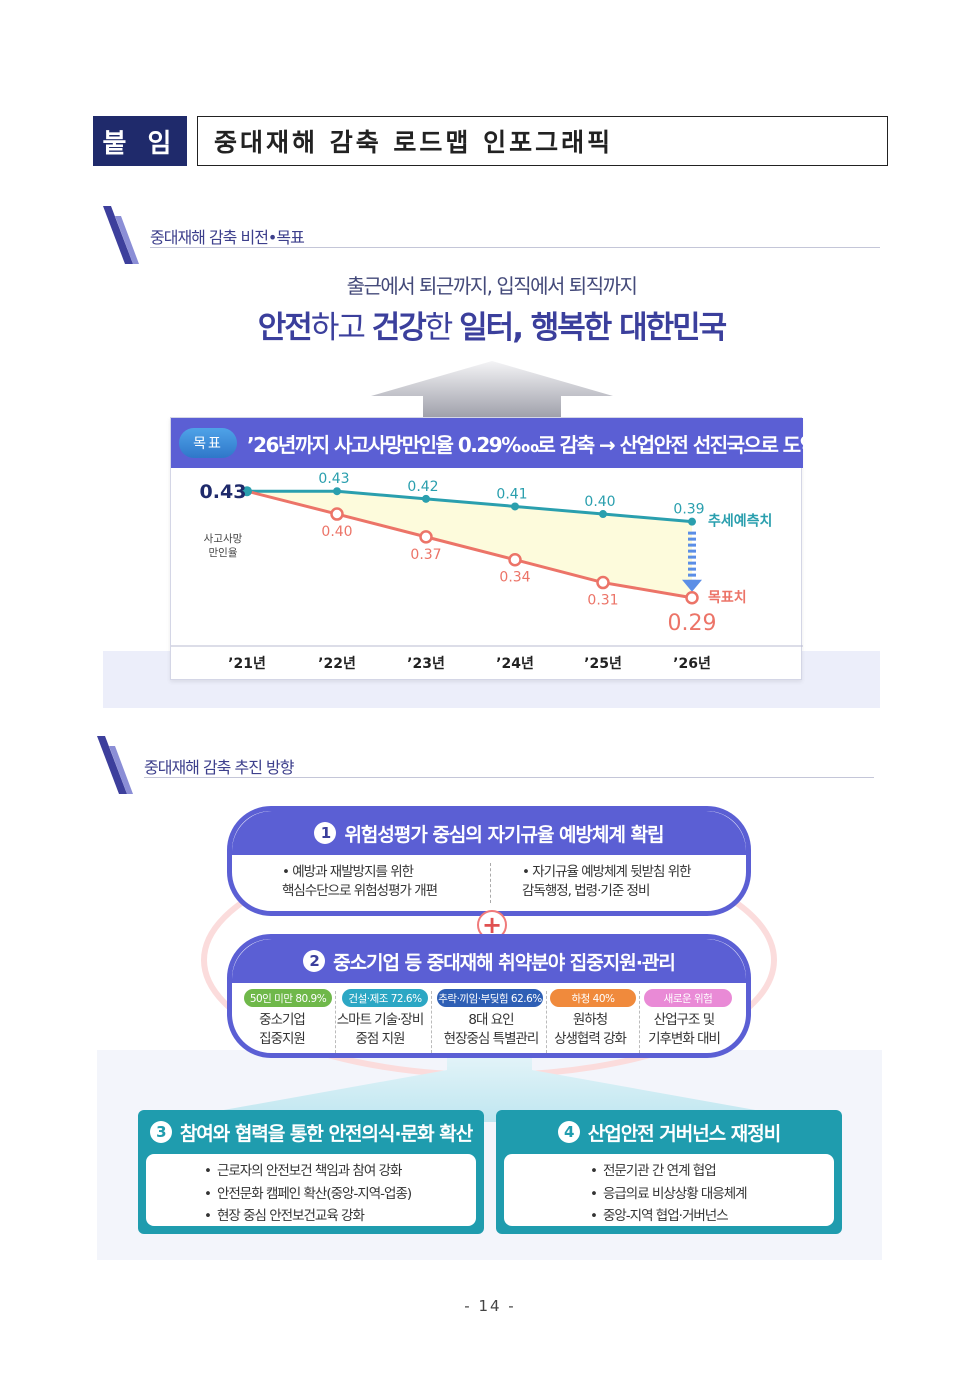 The width and height of the screenshot is (980, 1385). I want to click on target-final-label: 0.29, so click(692, 623).